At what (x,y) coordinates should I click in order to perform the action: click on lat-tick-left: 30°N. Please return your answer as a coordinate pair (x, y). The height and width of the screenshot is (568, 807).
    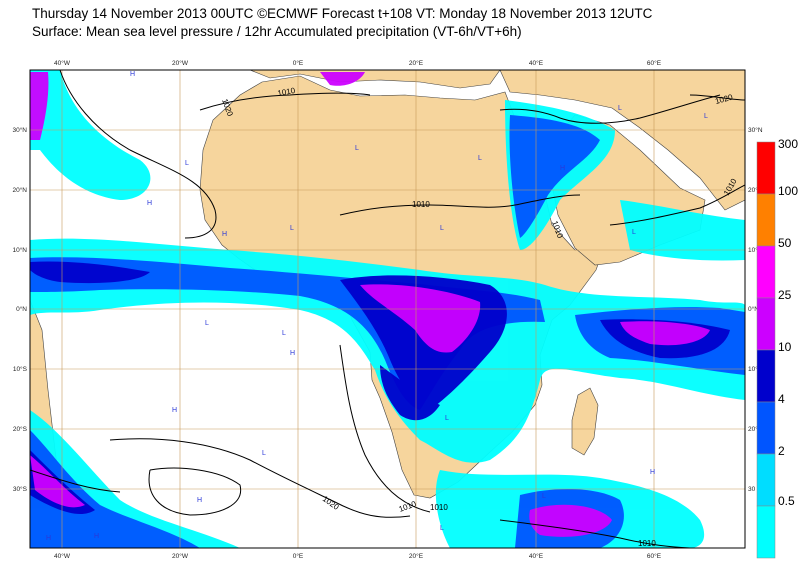
    Looking at the image, I should click on (19, 130).